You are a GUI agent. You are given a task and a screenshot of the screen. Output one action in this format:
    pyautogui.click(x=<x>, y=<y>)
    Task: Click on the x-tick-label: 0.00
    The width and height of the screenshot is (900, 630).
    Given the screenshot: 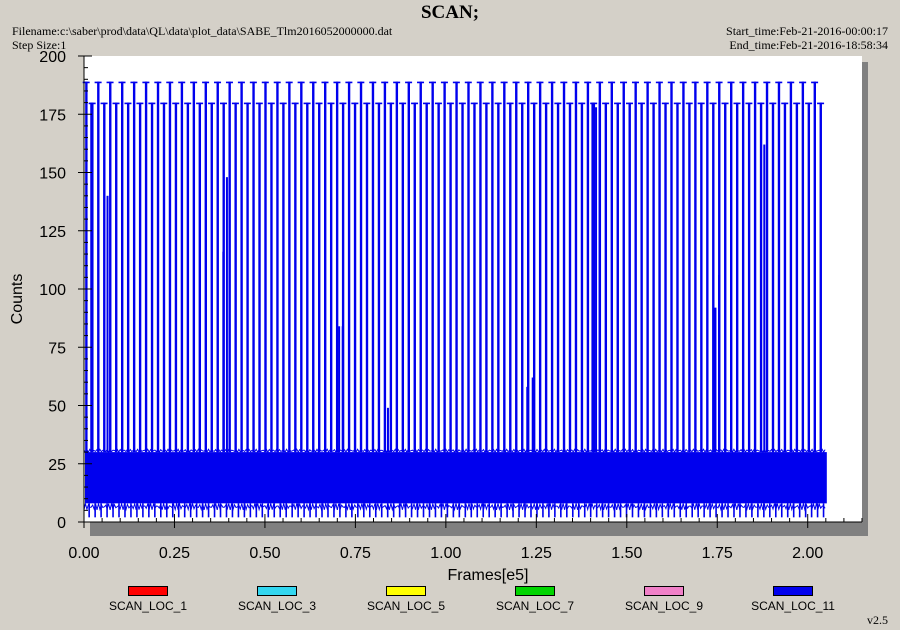 What is the action you would take?
    pyautogui.click(x=83, y=553)
    